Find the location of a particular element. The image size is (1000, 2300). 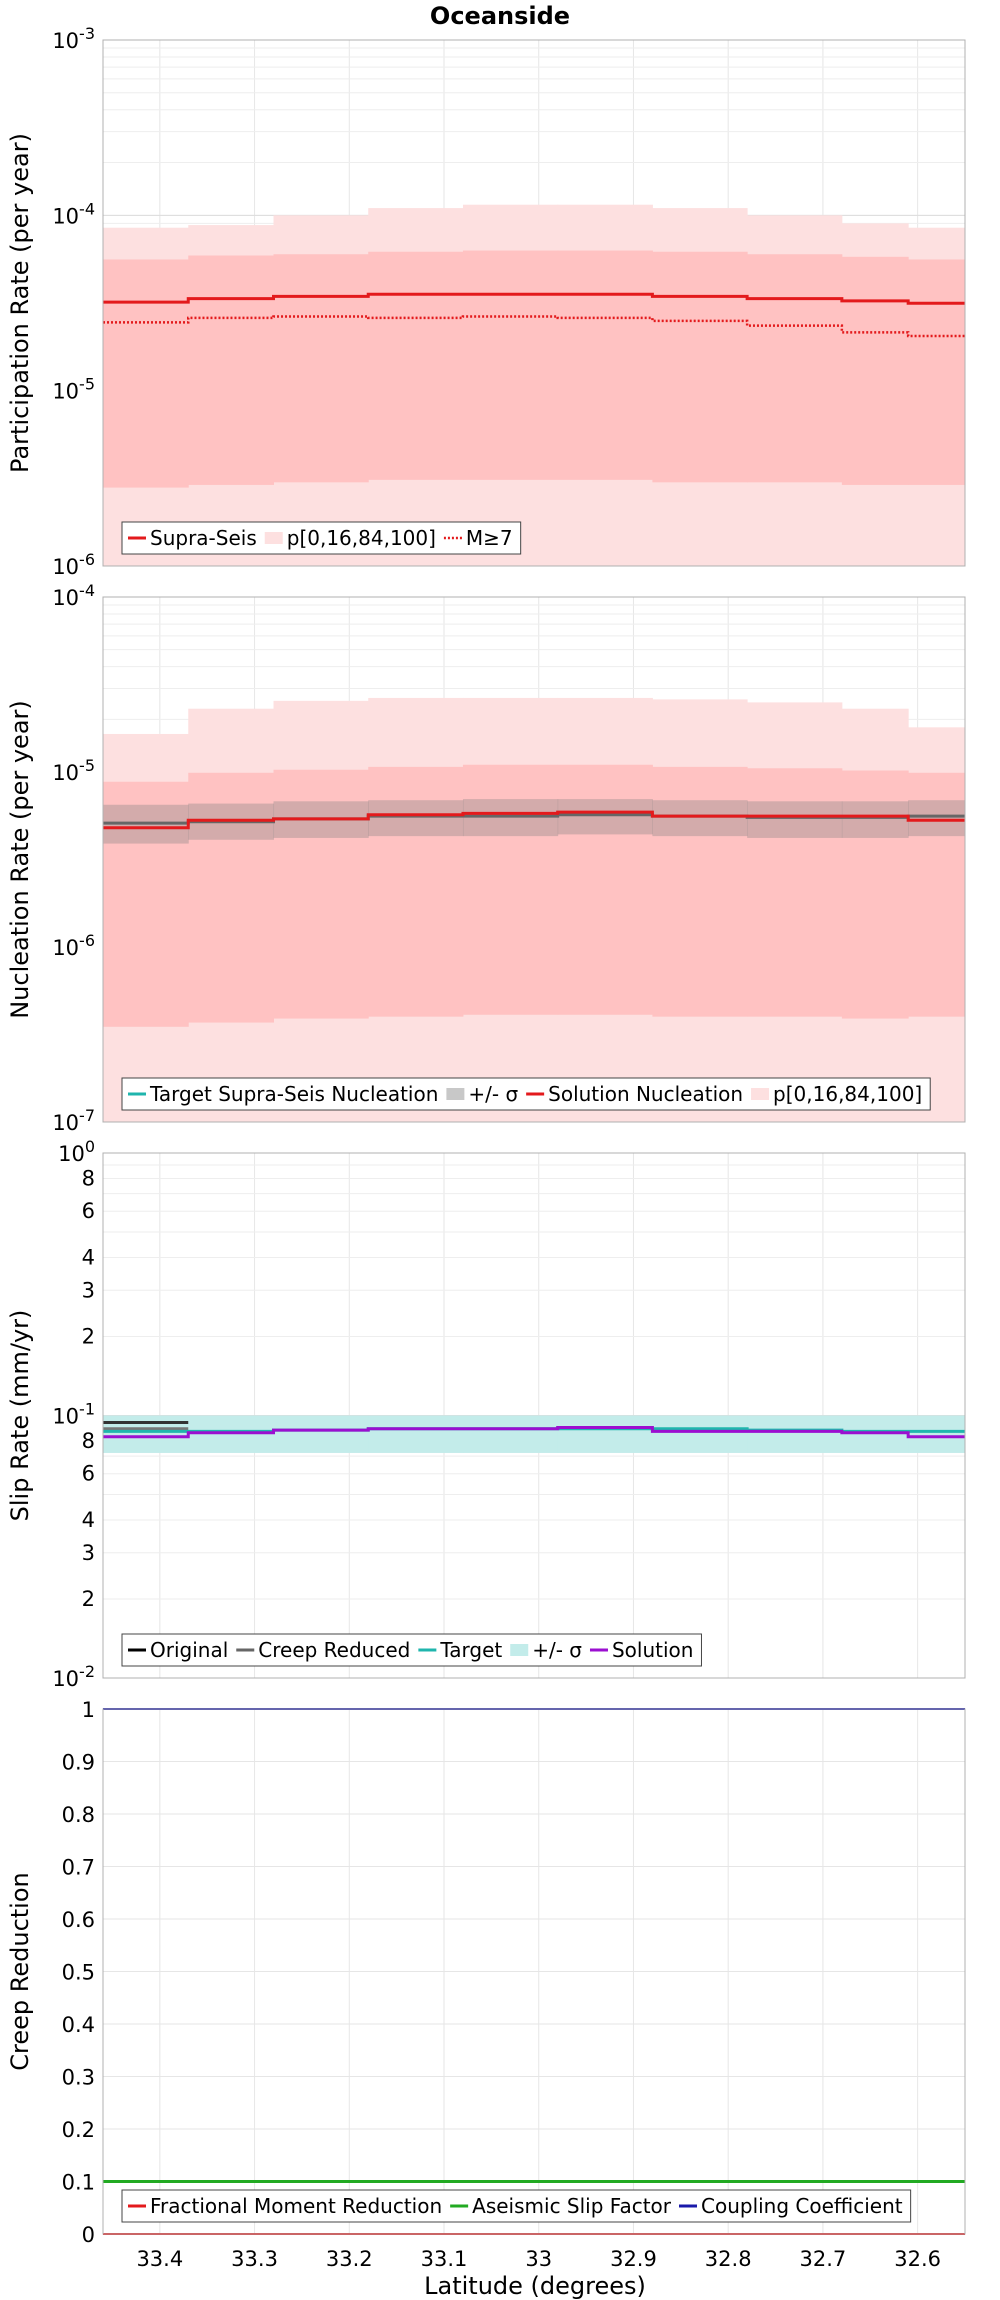

legend-label: Solution Nucleation is located at coordinates (645, 1094).